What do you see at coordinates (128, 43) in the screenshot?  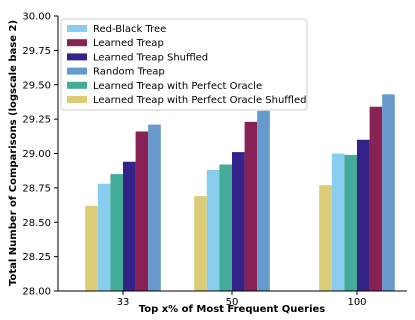 I see `legend-label-learned-treap: Learned Treap` at bounding box center [128, 43].